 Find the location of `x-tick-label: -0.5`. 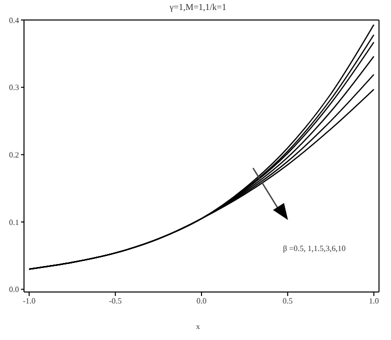

x-tick-label: -0.5 is located at coordinates (115, 301).